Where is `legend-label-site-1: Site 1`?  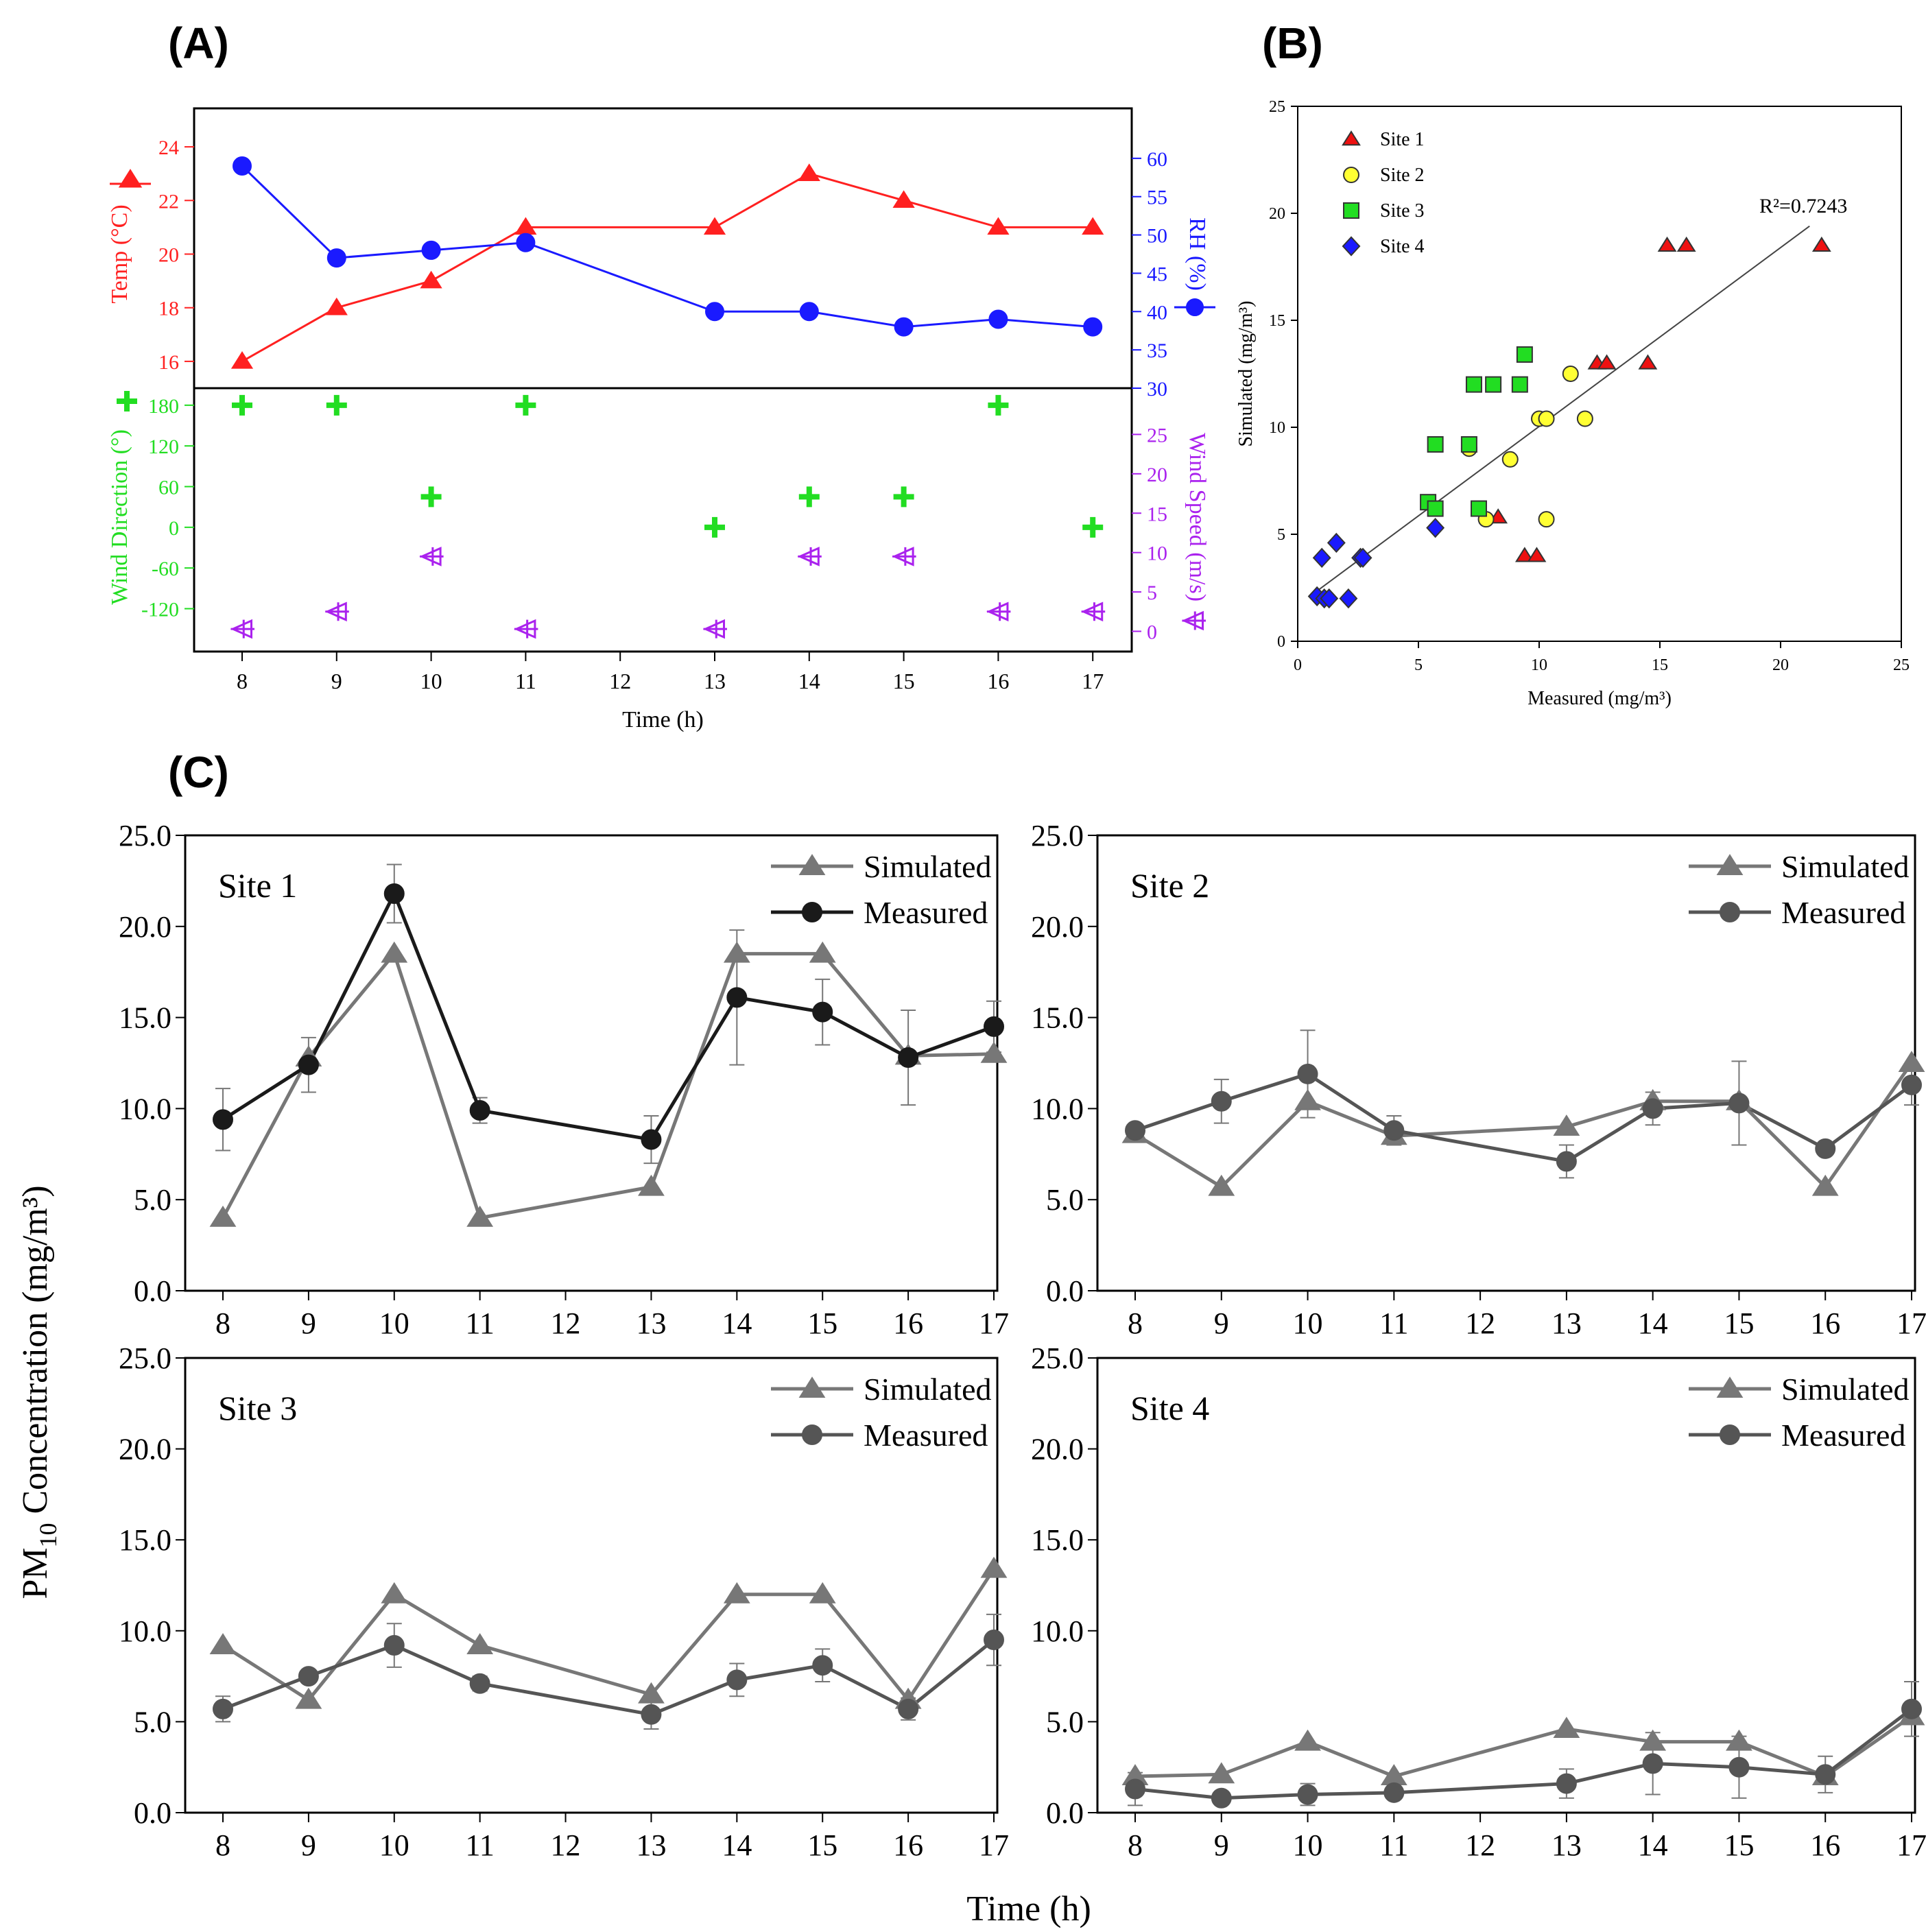
legend-label-site-1: Site 1 is located at coordinates (1402, 139).